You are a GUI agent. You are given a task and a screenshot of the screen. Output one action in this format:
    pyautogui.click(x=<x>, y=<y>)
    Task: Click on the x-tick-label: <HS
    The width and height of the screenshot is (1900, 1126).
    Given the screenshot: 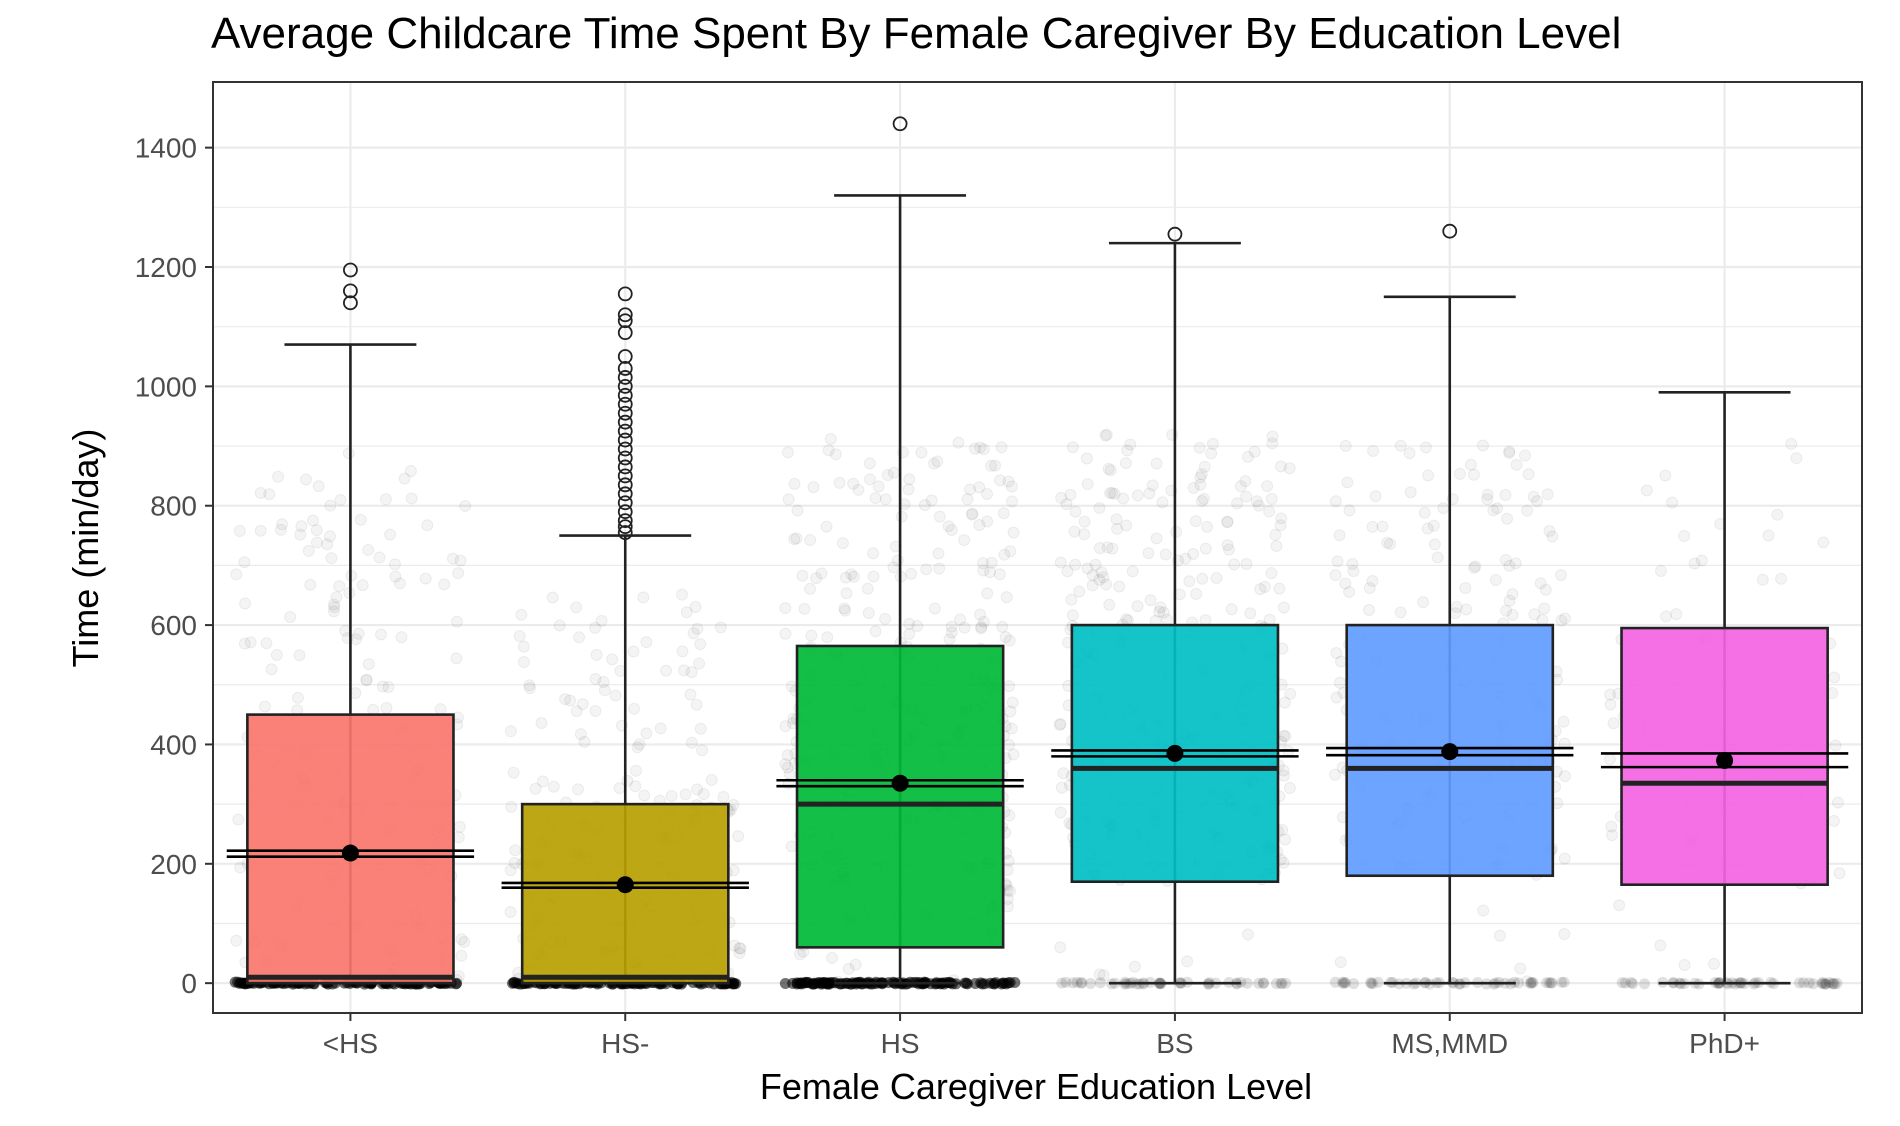 What is the action you would take?
    pyautogui.click(x=350, y=1043)
    